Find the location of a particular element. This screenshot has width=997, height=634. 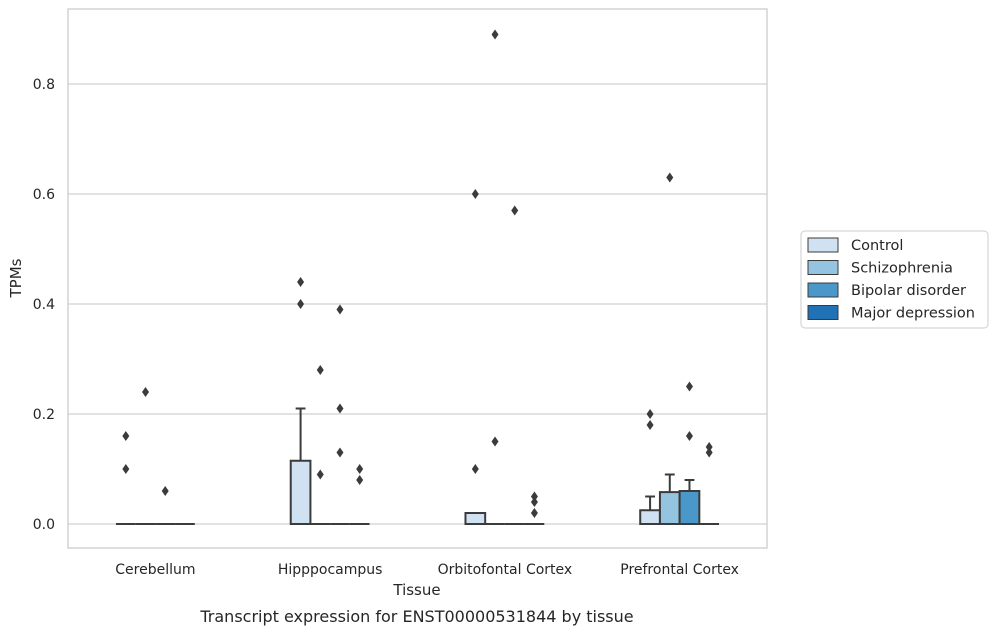

y-tick-labels: 0.0 0.2 0.4 0.6 0.8 is located at coordinates (44, 305).